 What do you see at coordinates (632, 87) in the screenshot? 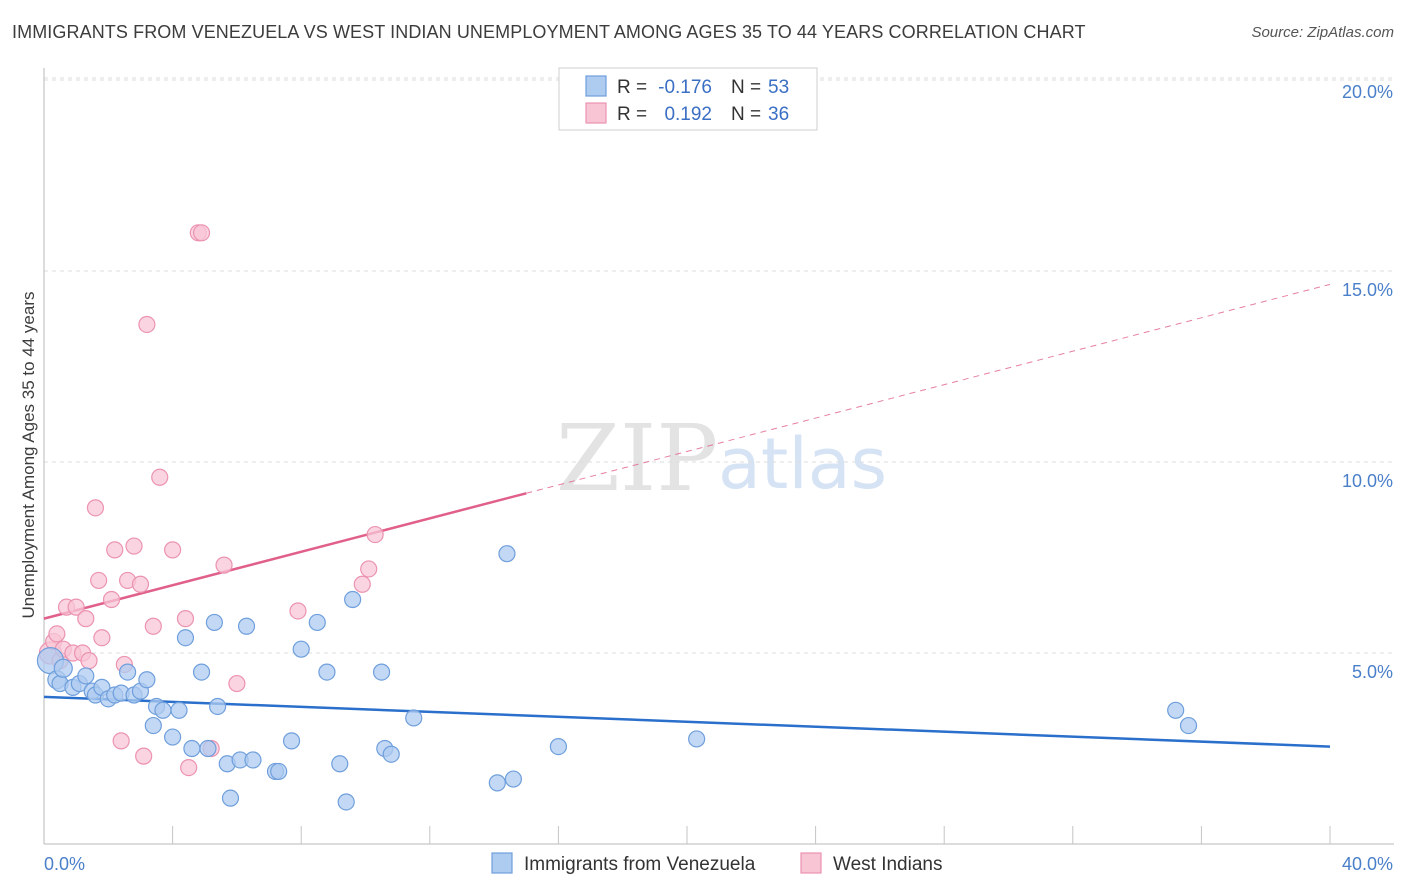
I see `legend-r-label-1: R =` at bounding box center [632, 87].